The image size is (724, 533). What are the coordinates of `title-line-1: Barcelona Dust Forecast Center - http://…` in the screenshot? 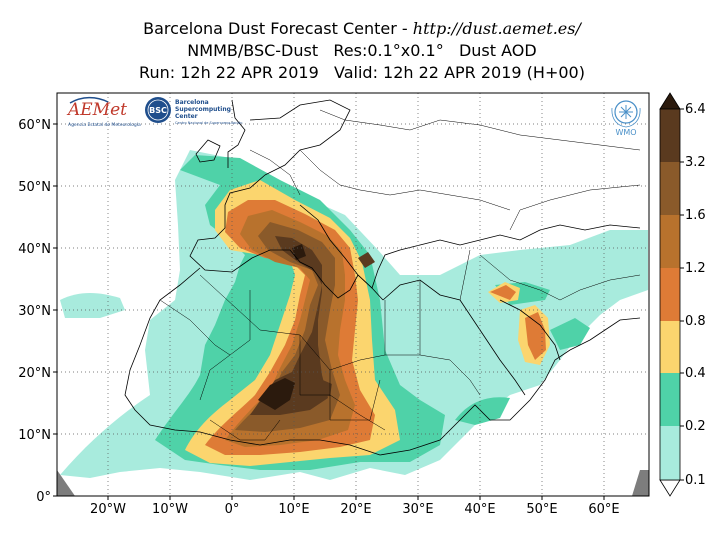 It's located at (362, 28).